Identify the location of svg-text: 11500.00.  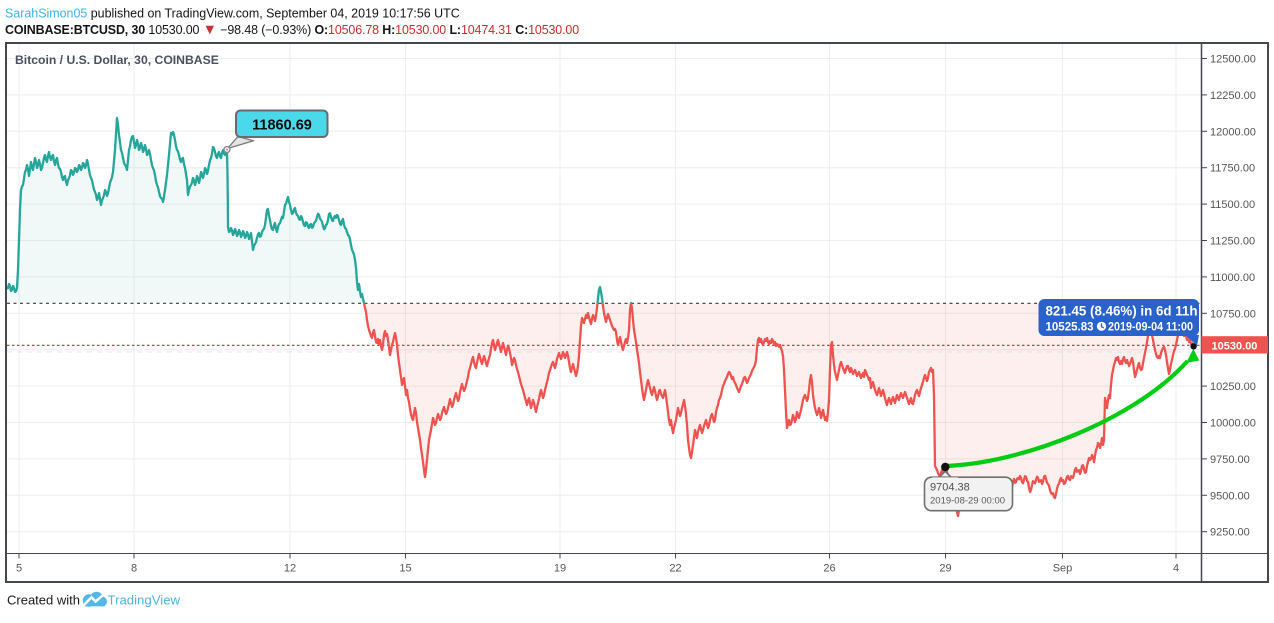
(1232, 205).